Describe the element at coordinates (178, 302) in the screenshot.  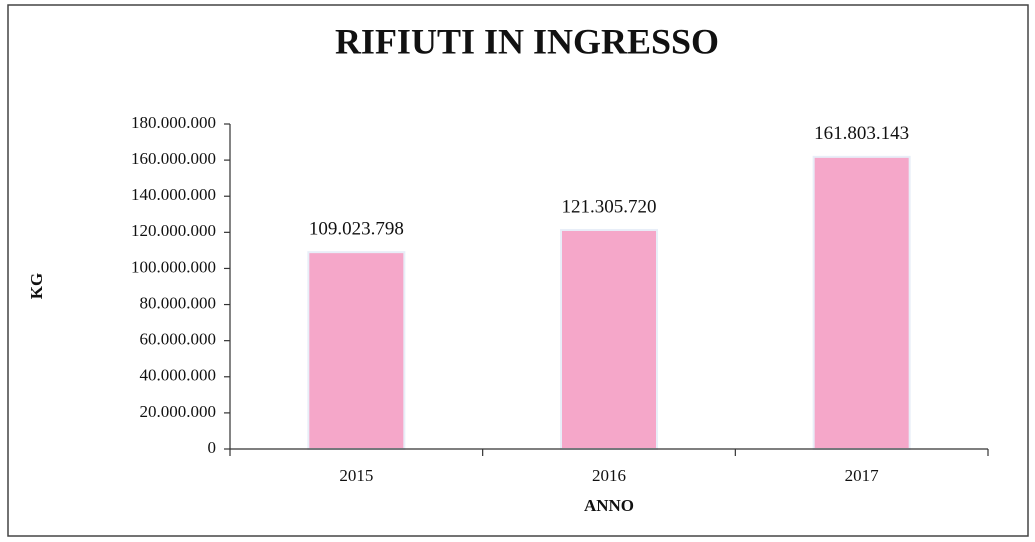
I see `y-tick-label: 80.000.000` at that location.